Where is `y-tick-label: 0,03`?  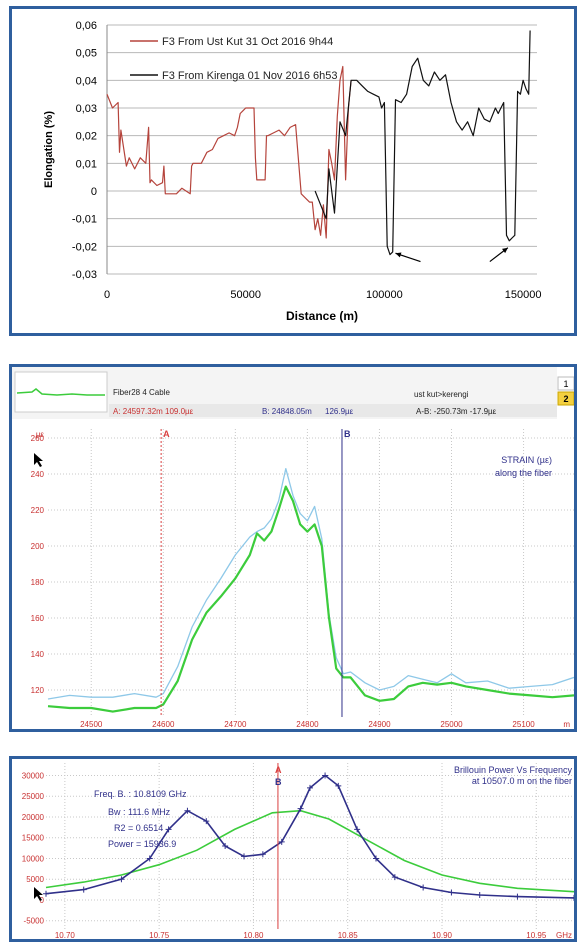 y-tick-label: 0,03 is located at coordinates (86, 109).